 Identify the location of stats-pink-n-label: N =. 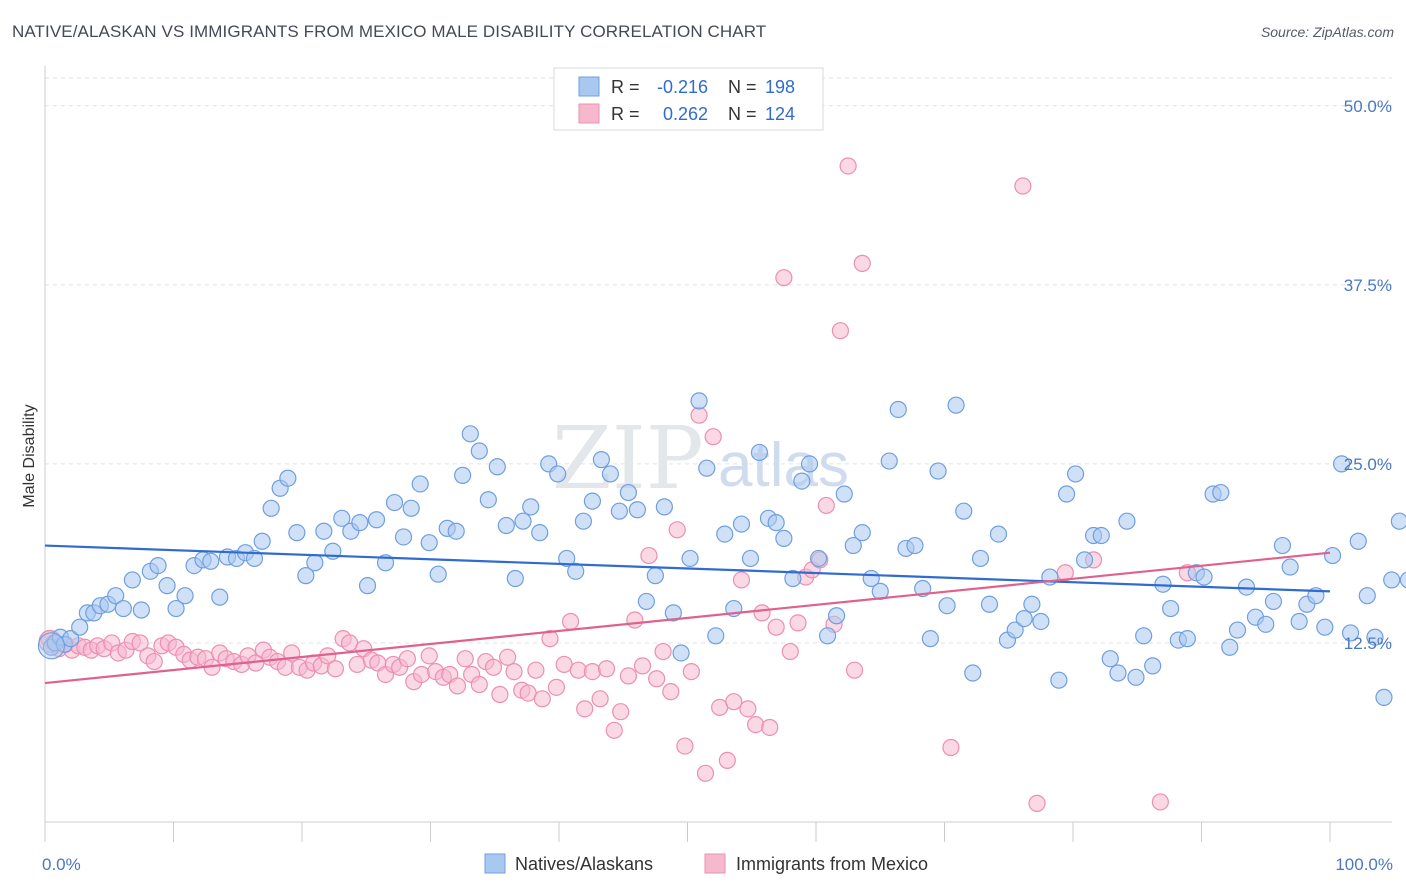
(742, 114).